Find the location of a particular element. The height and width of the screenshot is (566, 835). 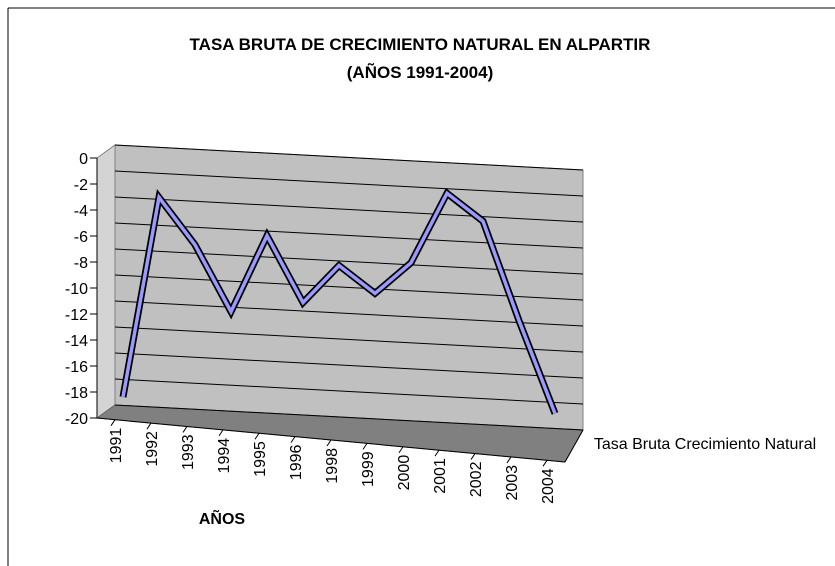

x-axis-title: AÑOS is located at coordinates (222, 518).